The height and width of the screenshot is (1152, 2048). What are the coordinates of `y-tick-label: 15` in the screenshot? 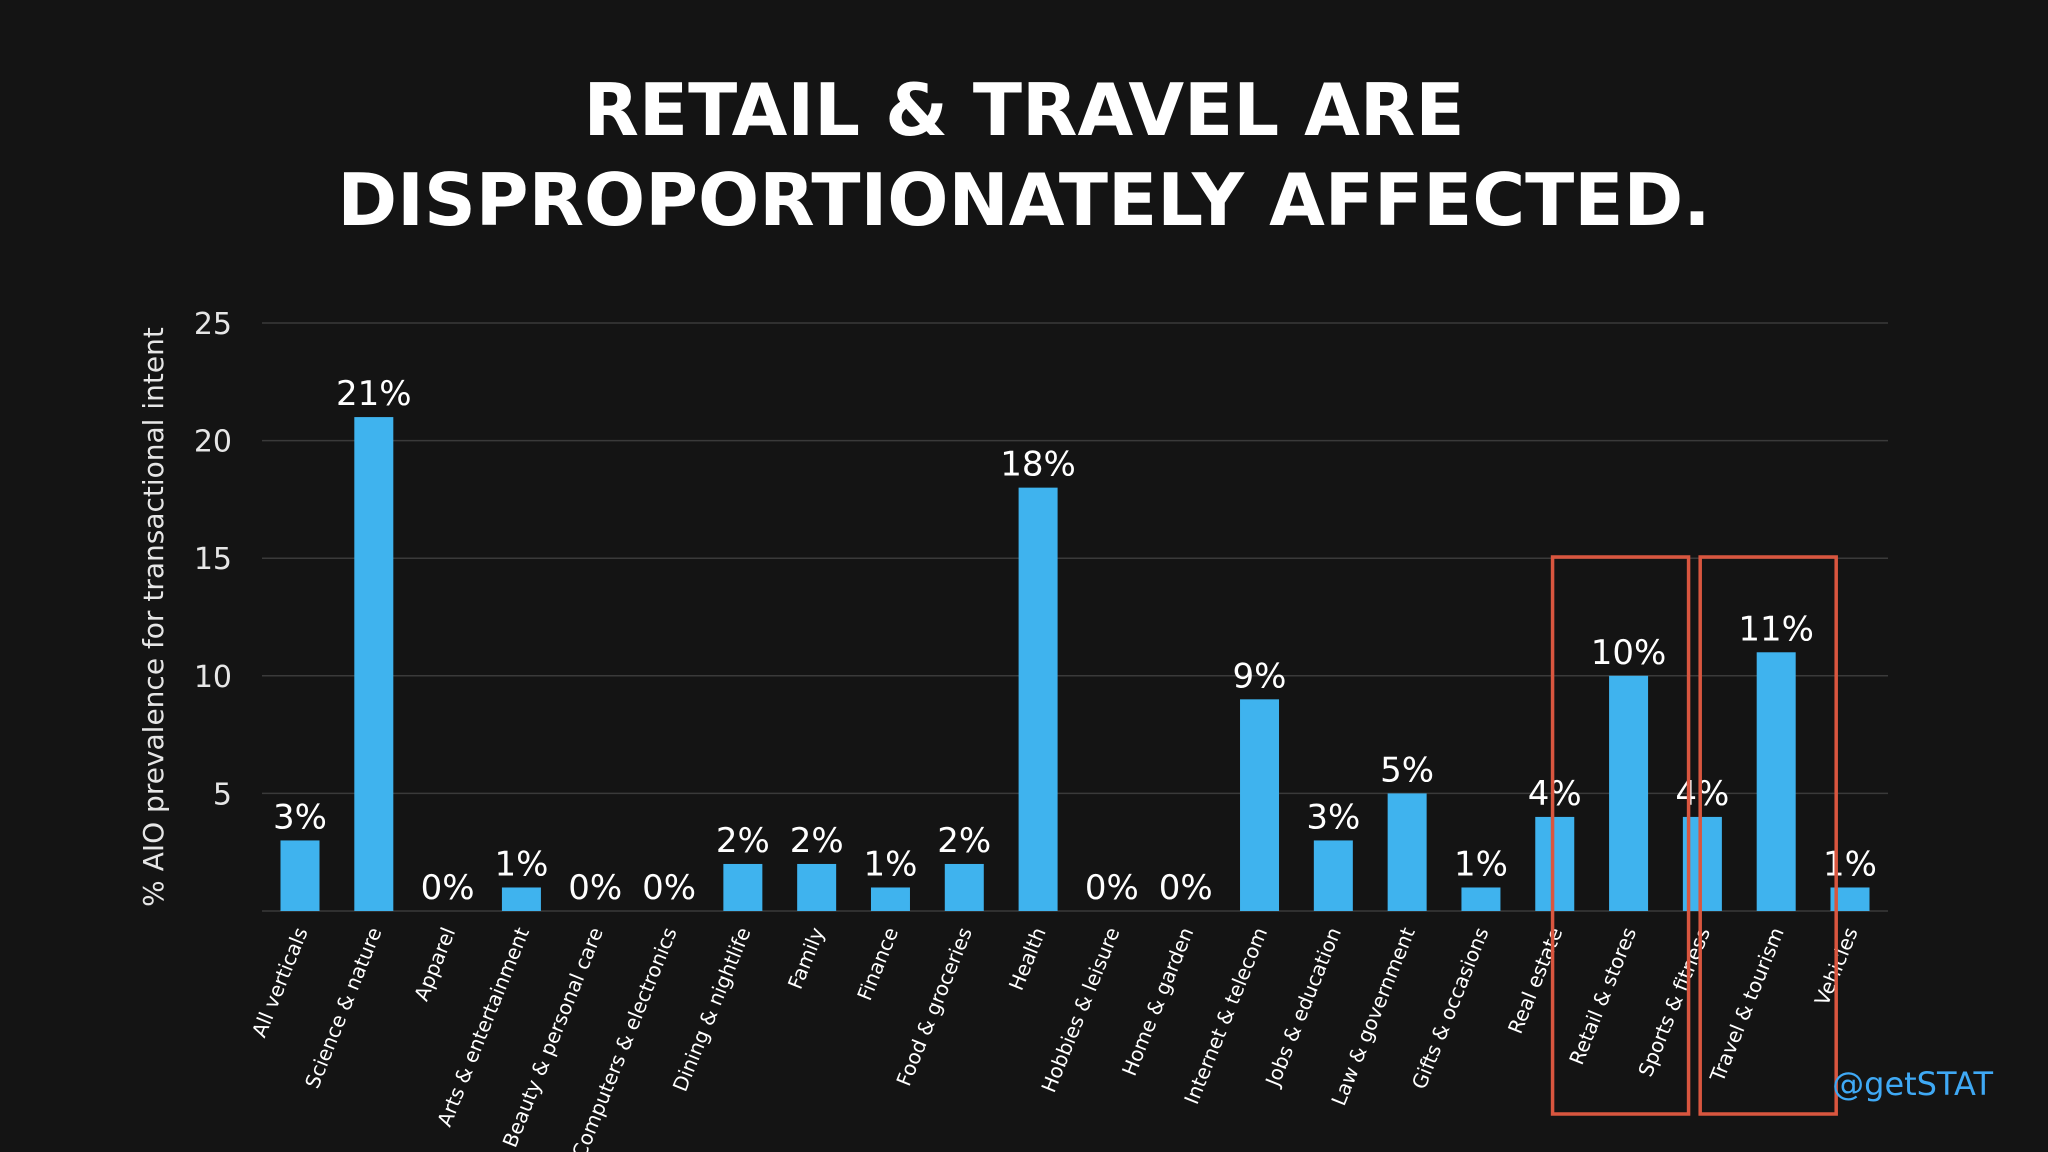 It's located at (213, 559).